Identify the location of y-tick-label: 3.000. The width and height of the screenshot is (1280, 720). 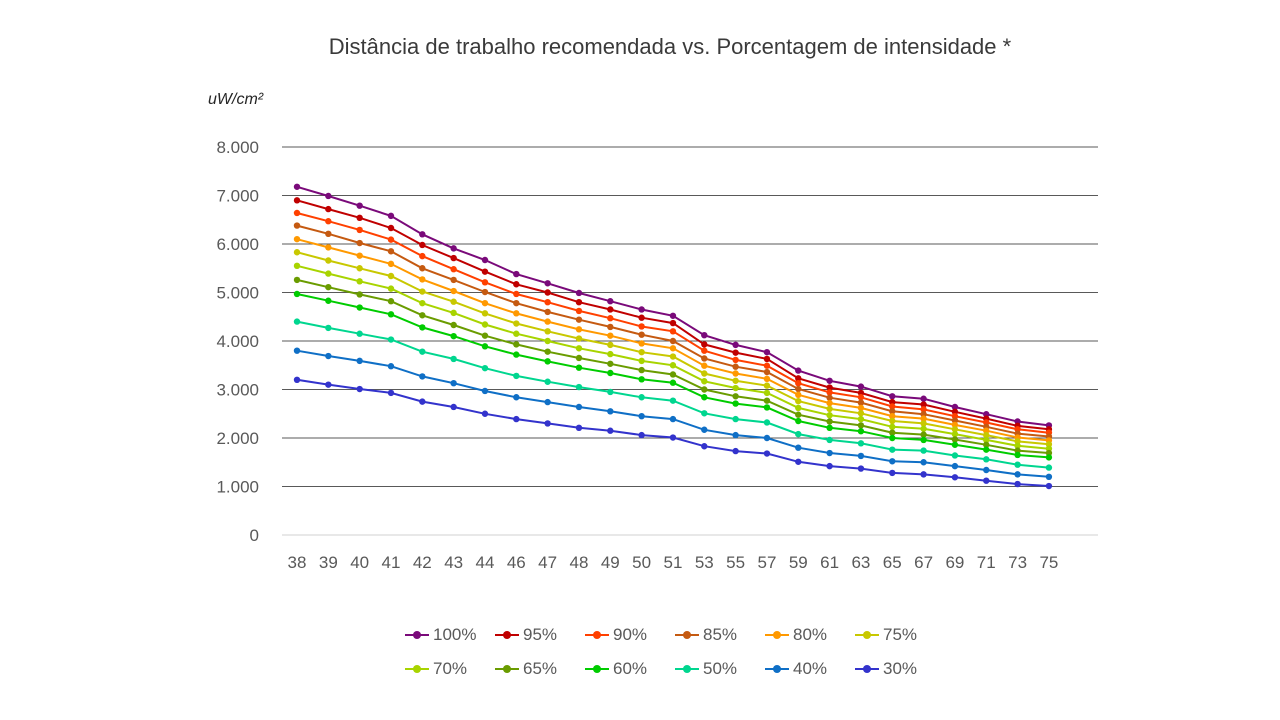
(237, 390).